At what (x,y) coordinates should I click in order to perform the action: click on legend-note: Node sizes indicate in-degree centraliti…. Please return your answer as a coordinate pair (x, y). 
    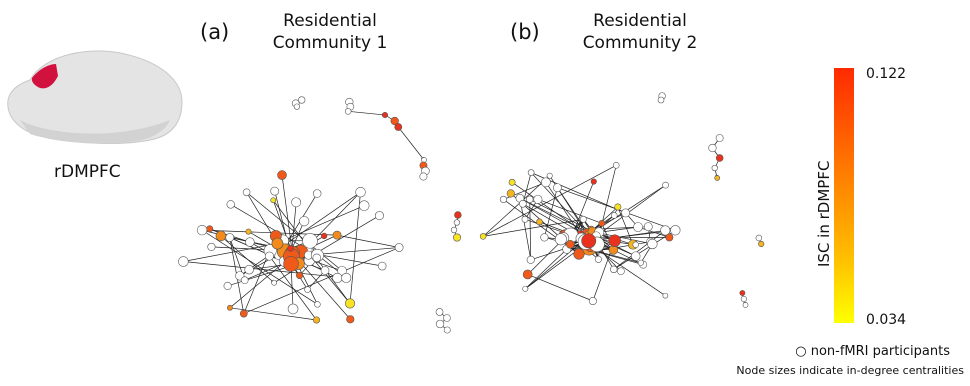
    Looking at the image, I should click on (850, 370).